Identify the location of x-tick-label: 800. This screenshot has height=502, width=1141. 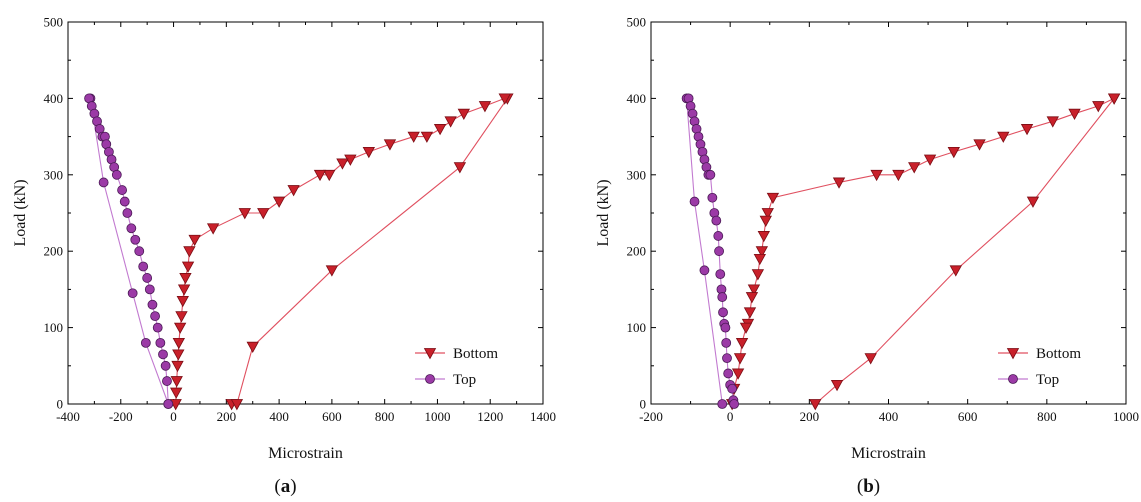
(1047, 416).